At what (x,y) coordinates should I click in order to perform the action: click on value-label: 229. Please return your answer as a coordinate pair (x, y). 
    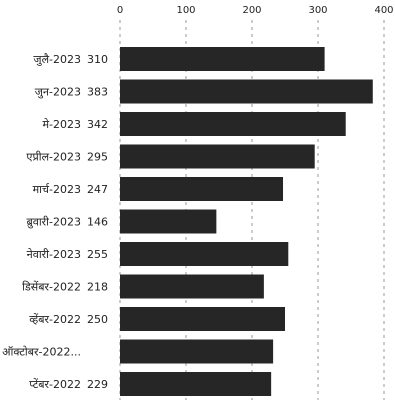
    Looking at the image, I should click on (97, 384).